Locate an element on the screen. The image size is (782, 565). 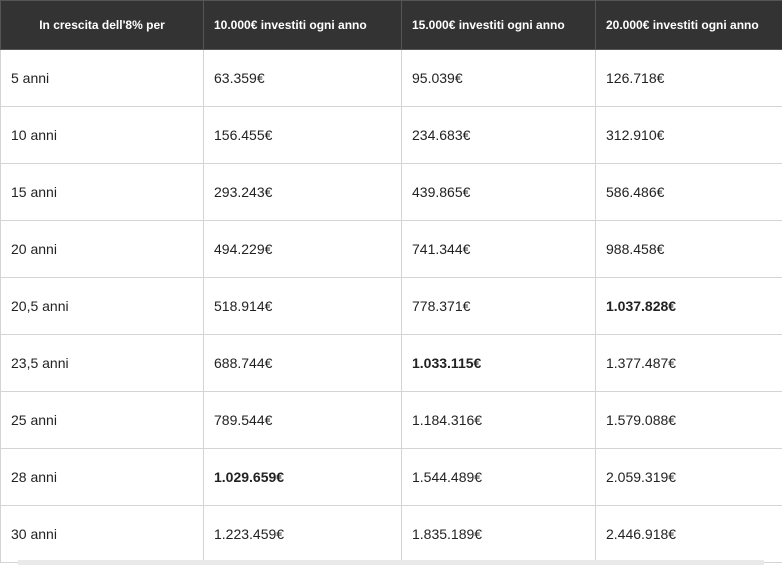
header-20000: 20.000€ investiti ogni anno is located at coordinates (688, 25).